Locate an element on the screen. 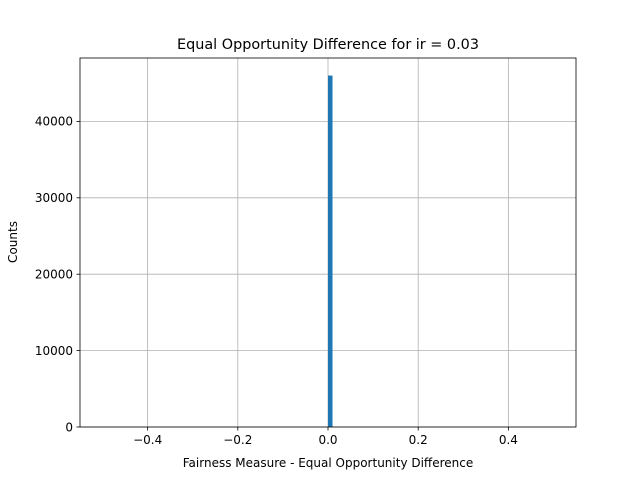  x-tick-label: 0.0 is located at coordinates (327, 440).